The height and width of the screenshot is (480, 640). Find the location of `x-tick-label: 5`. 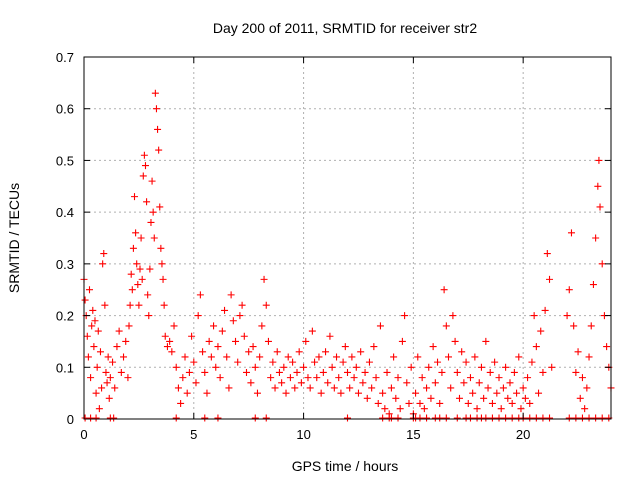

x-tick-label: 5 is located at coordinates (193, 434).